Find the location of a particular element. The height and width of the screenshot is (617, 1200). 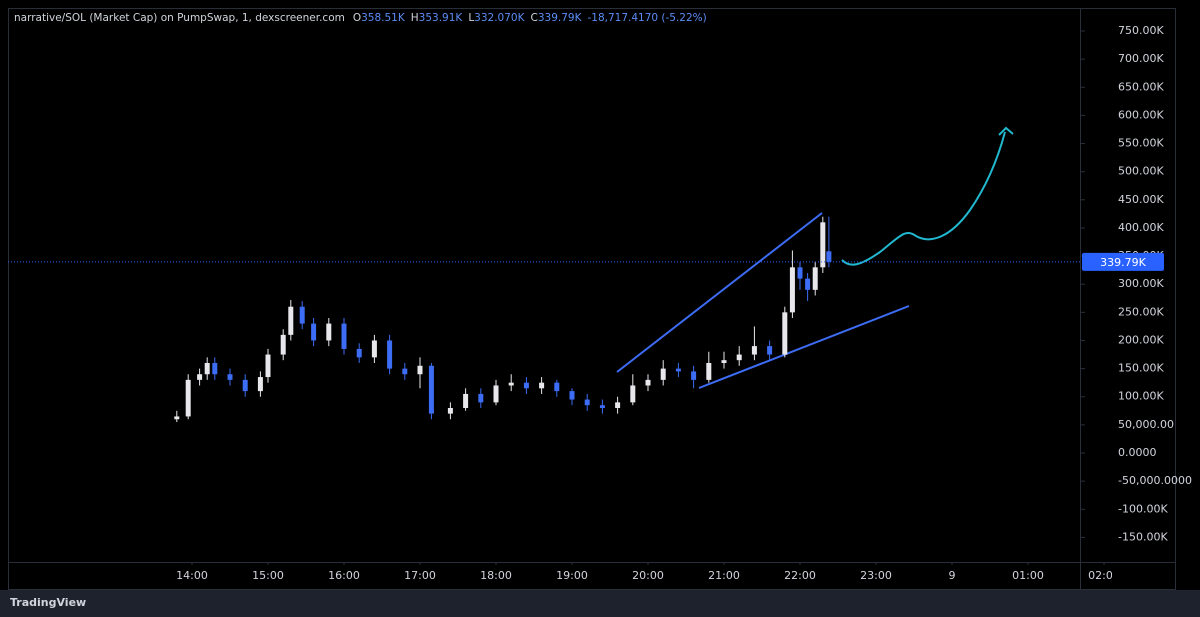

ohlc-label: C is located at coordinates (534, 18).